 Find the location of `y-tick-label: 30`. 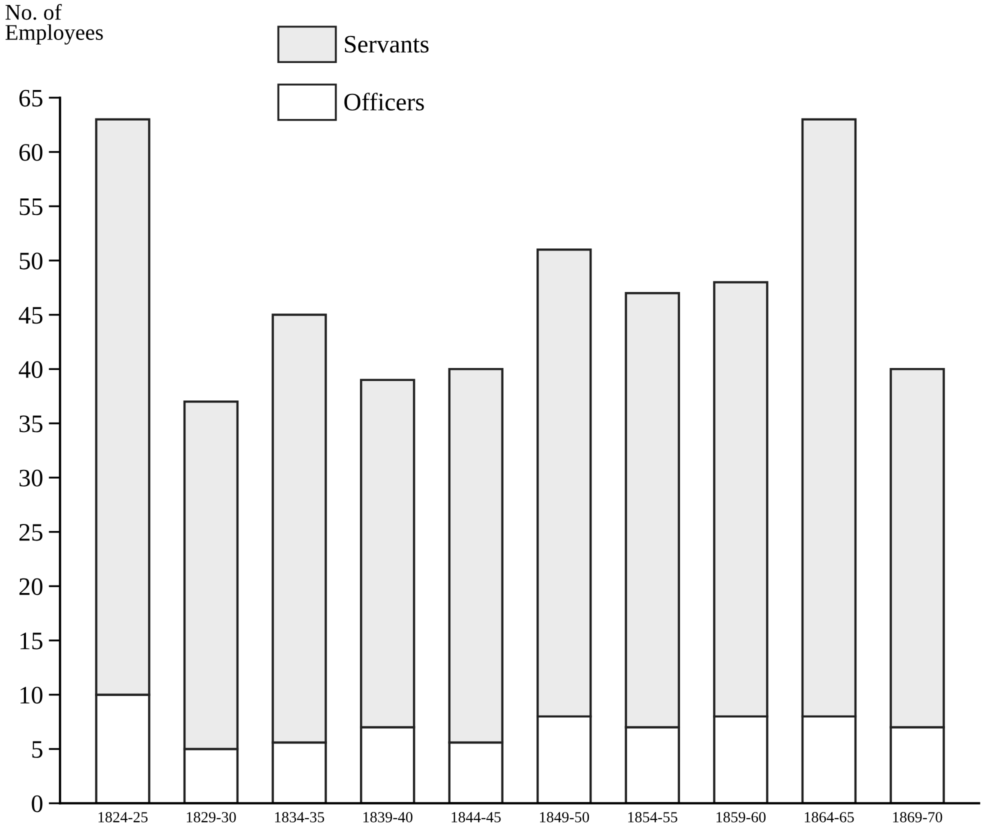

y-tick-label: 30 is located at coordinates (31, 478).